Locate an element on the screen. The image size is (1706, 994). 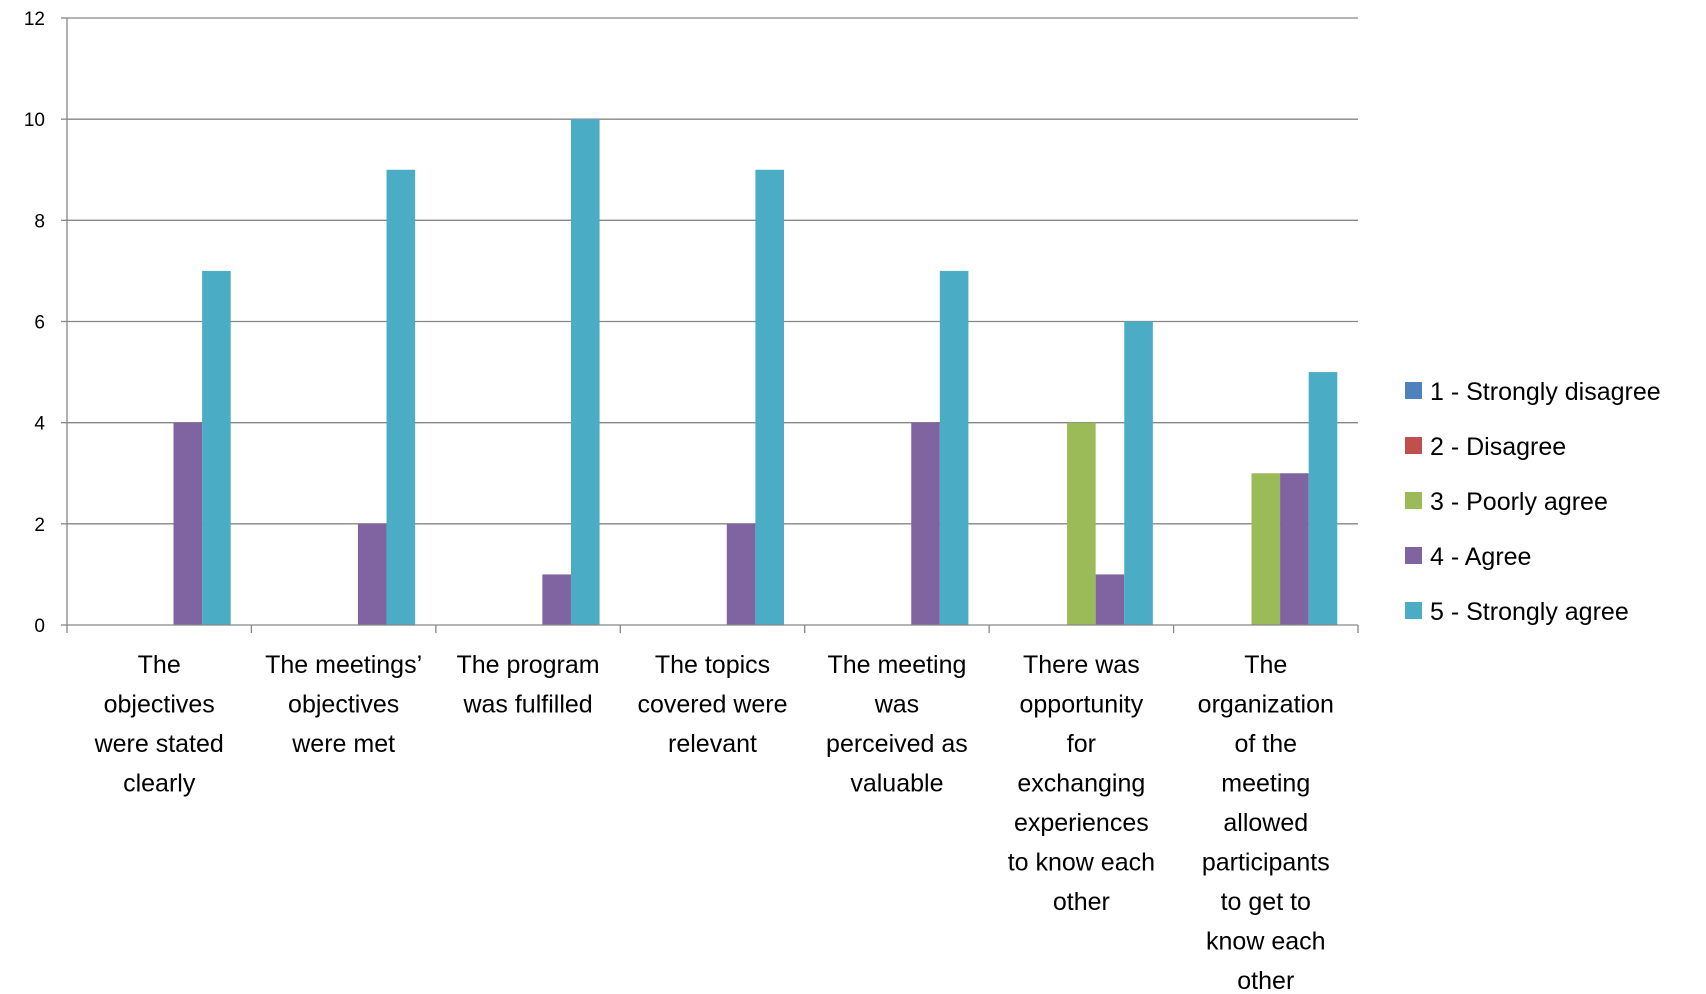
x-category-label: were met is located at coordinates (343, 744).